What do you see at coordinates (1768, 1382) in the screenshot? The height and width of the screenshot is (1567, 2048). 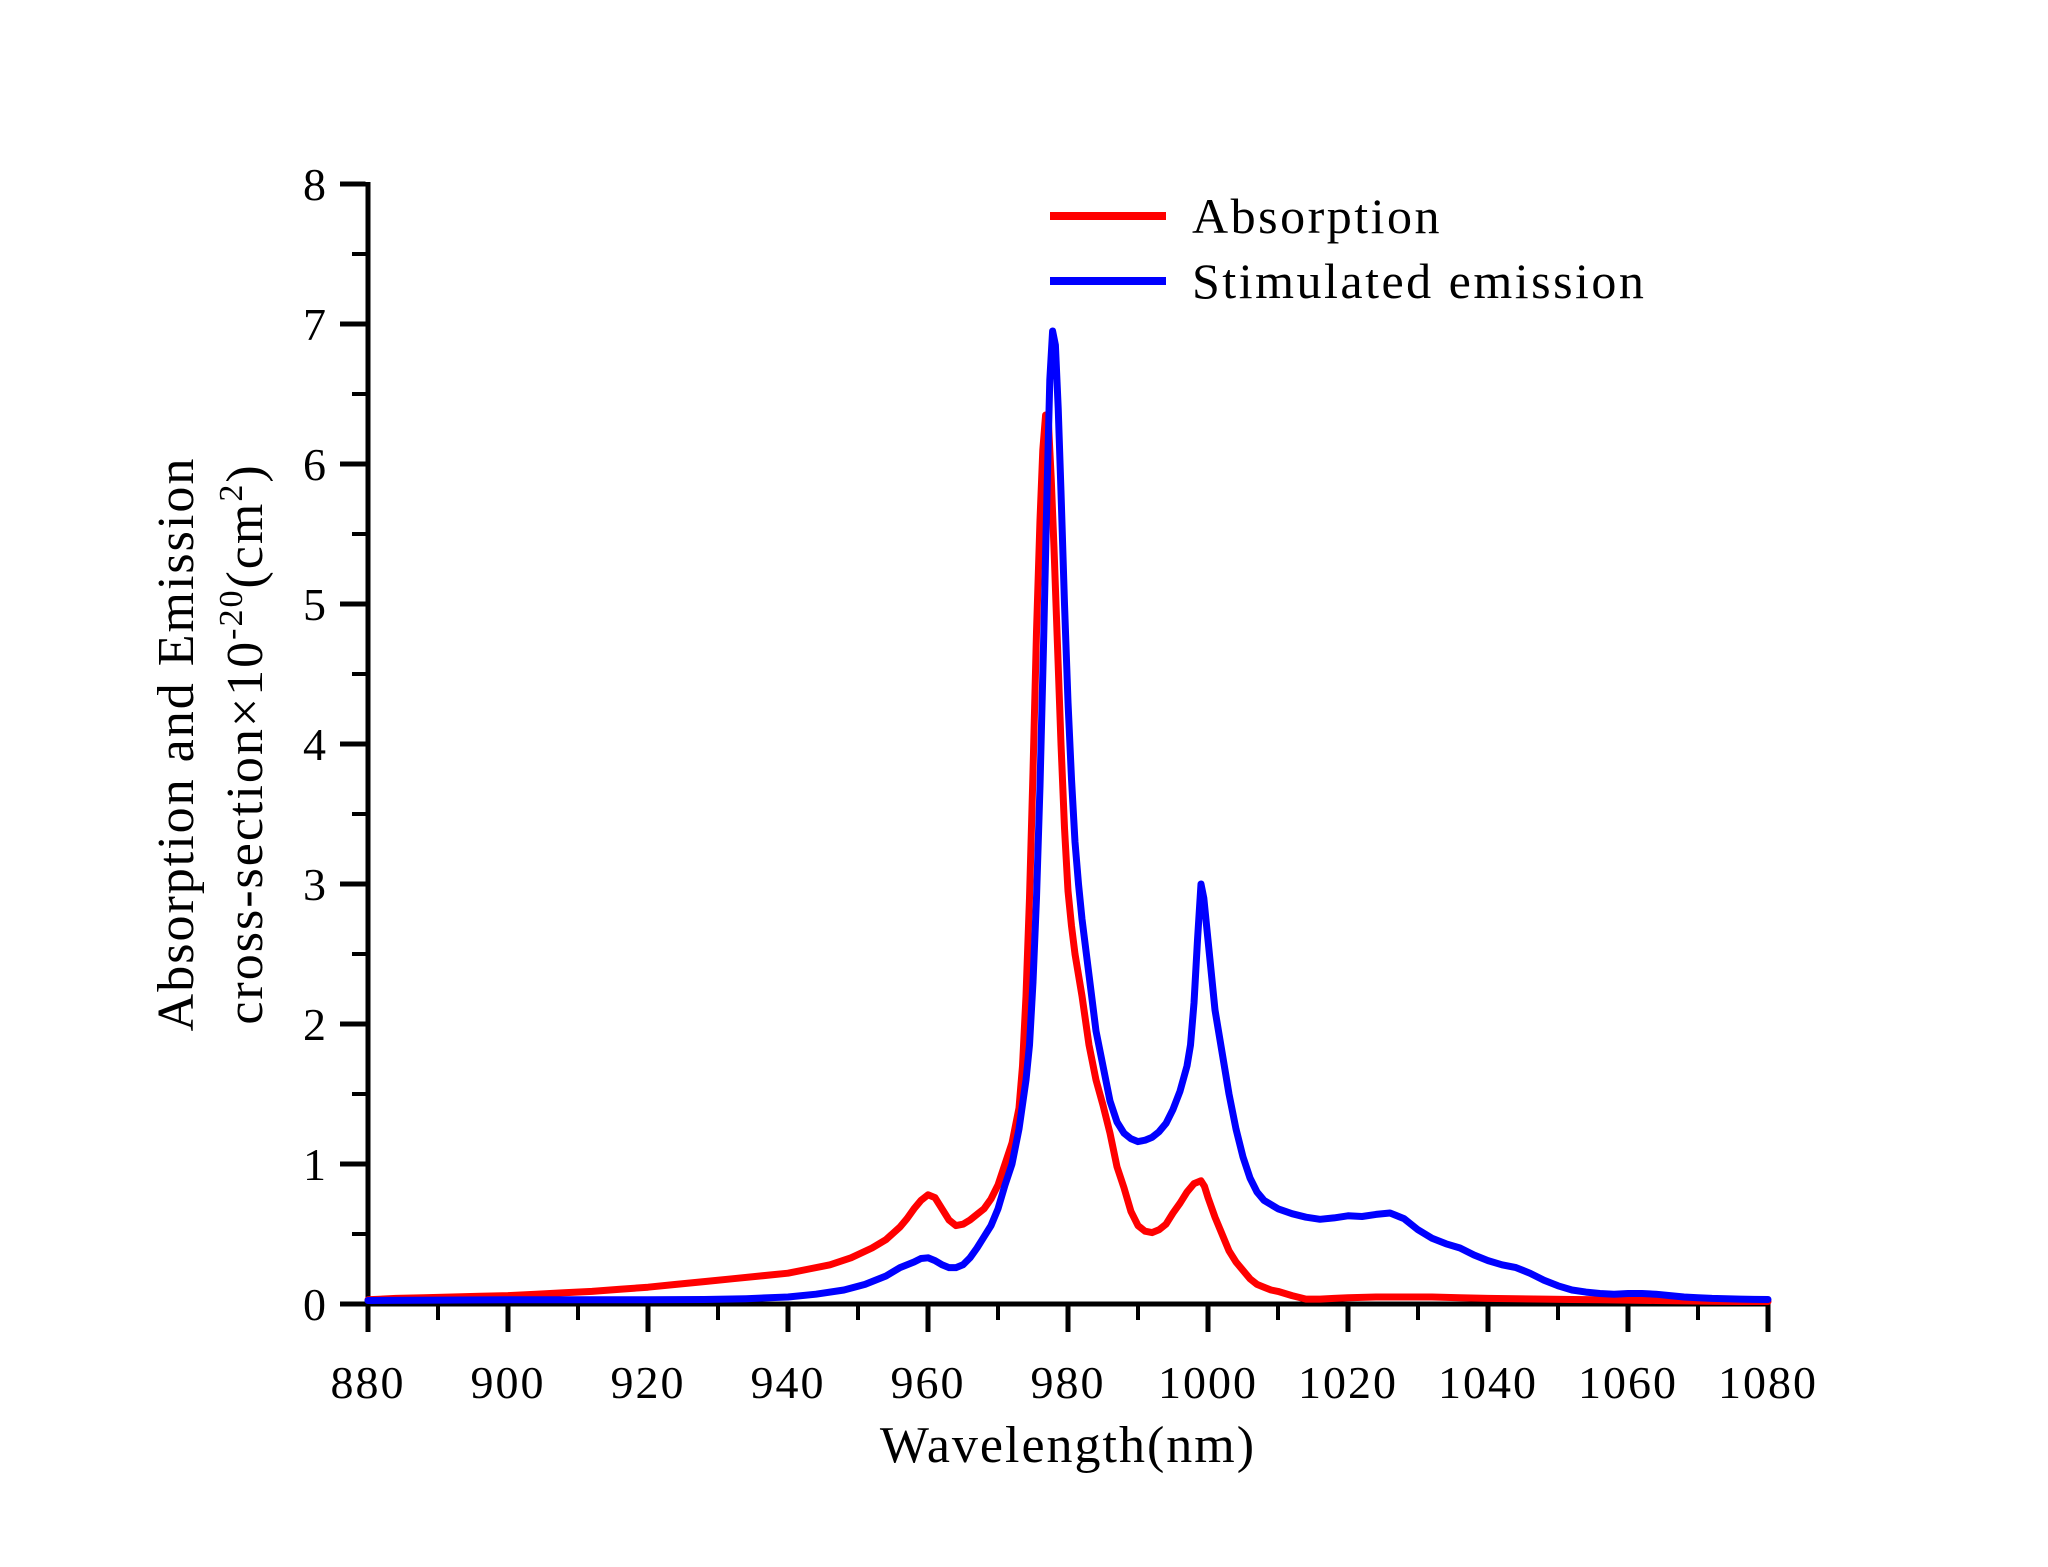 I see `x-tick-label: 1080` at bounding box center [1768, 1382].